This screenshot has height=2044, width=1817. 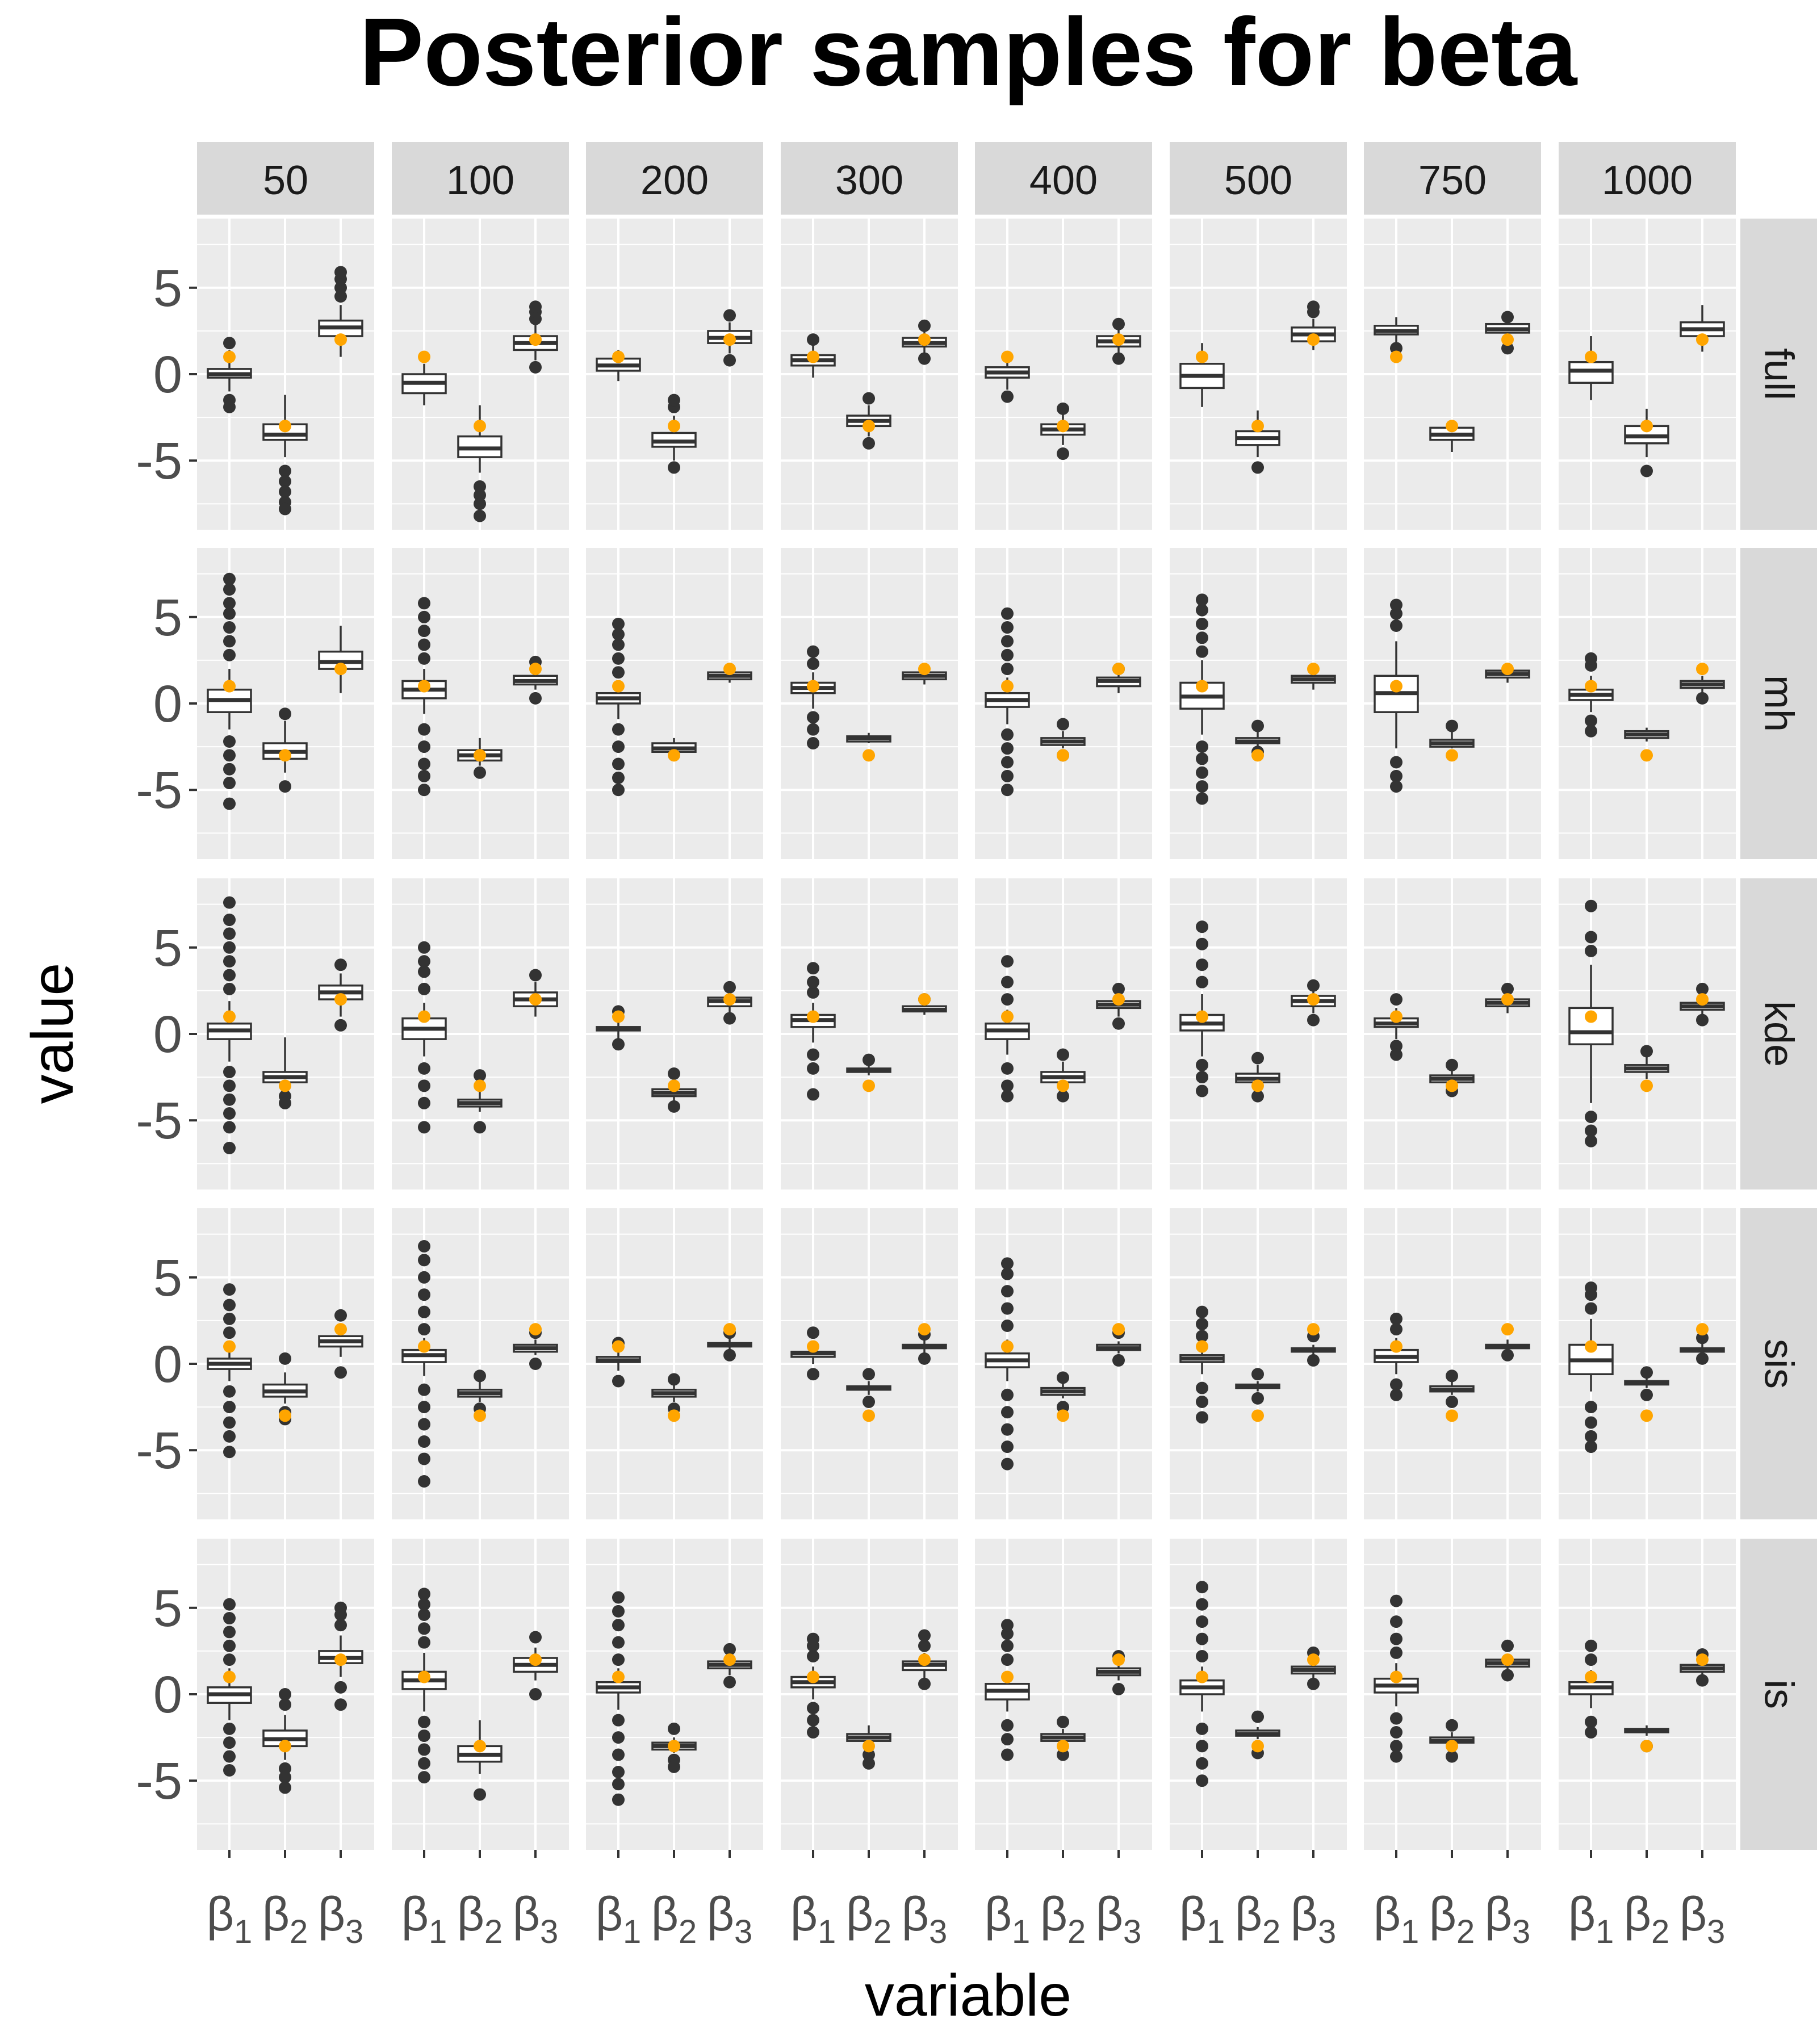 I want to click on row-strip-label: is, so click(x=1779, y=1694).